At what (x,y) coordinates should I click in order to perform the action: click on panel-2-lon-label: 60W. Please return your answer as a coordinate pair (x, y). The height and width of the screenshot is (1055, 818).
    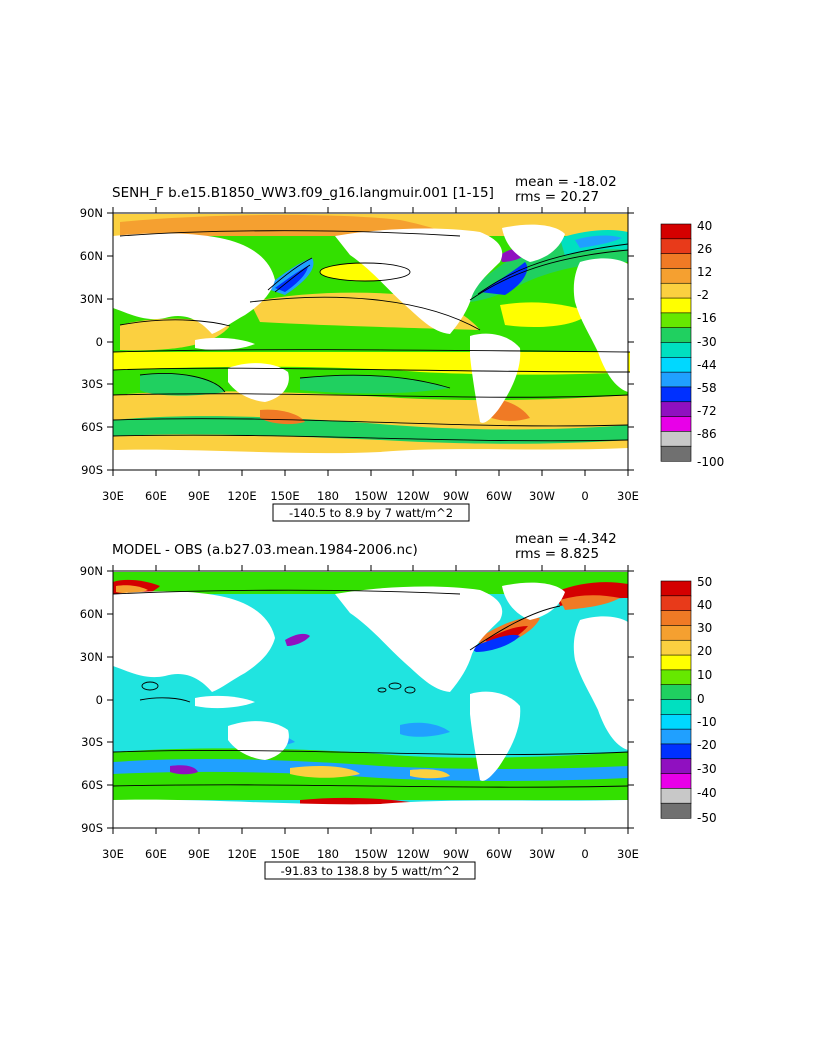
    Looking at the image, I should click on (499, 854).